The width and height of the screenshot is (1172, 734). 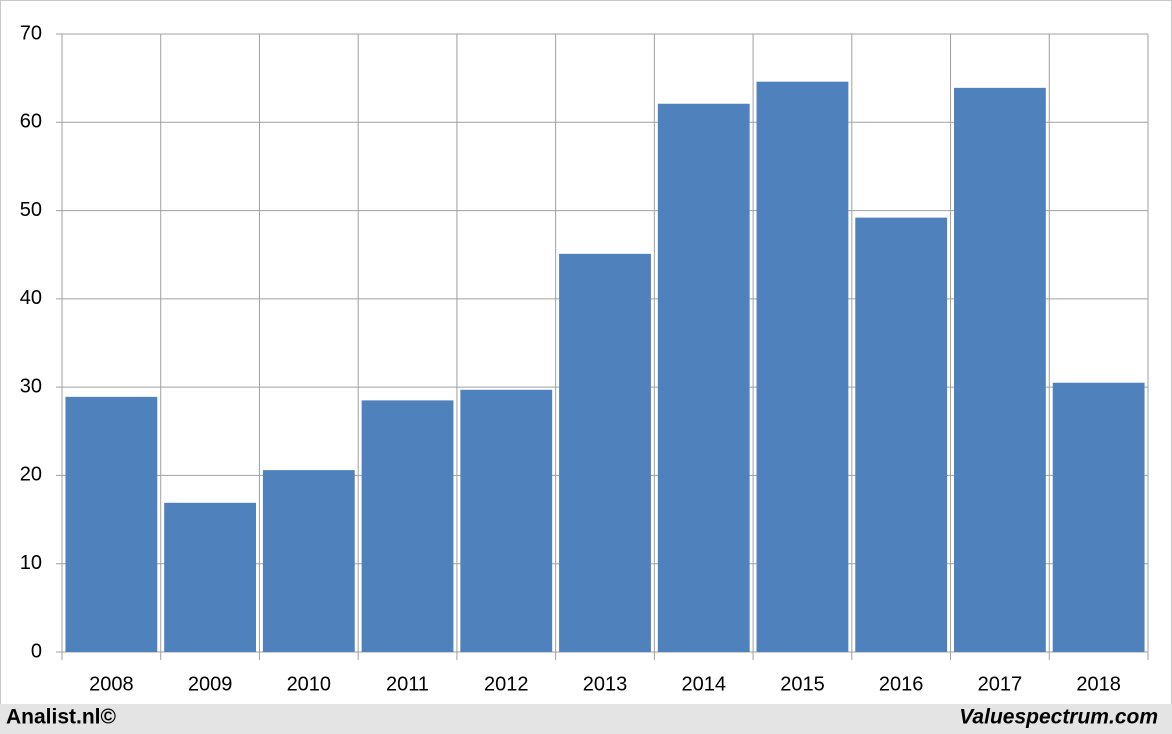 I want to click on x-tick-label: 2012, so click(x=506, y=684).